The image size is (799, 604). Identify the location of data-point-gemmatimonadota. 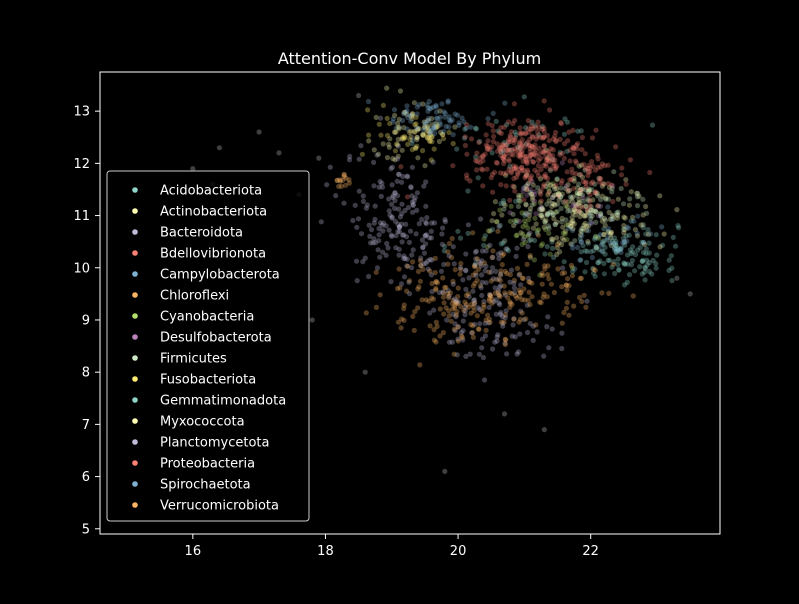
(458, 231).